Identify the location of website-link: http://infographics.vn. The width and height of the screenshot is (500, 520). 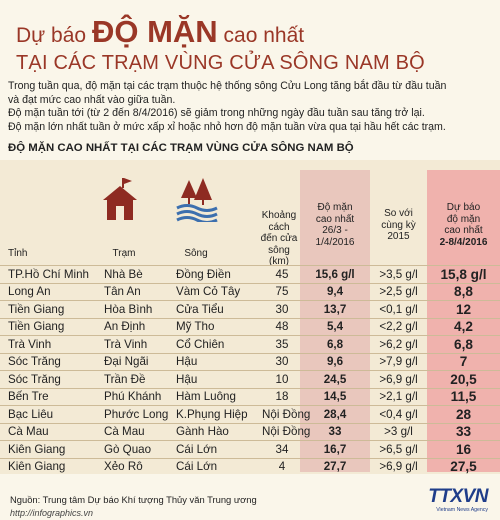
(52, 513).